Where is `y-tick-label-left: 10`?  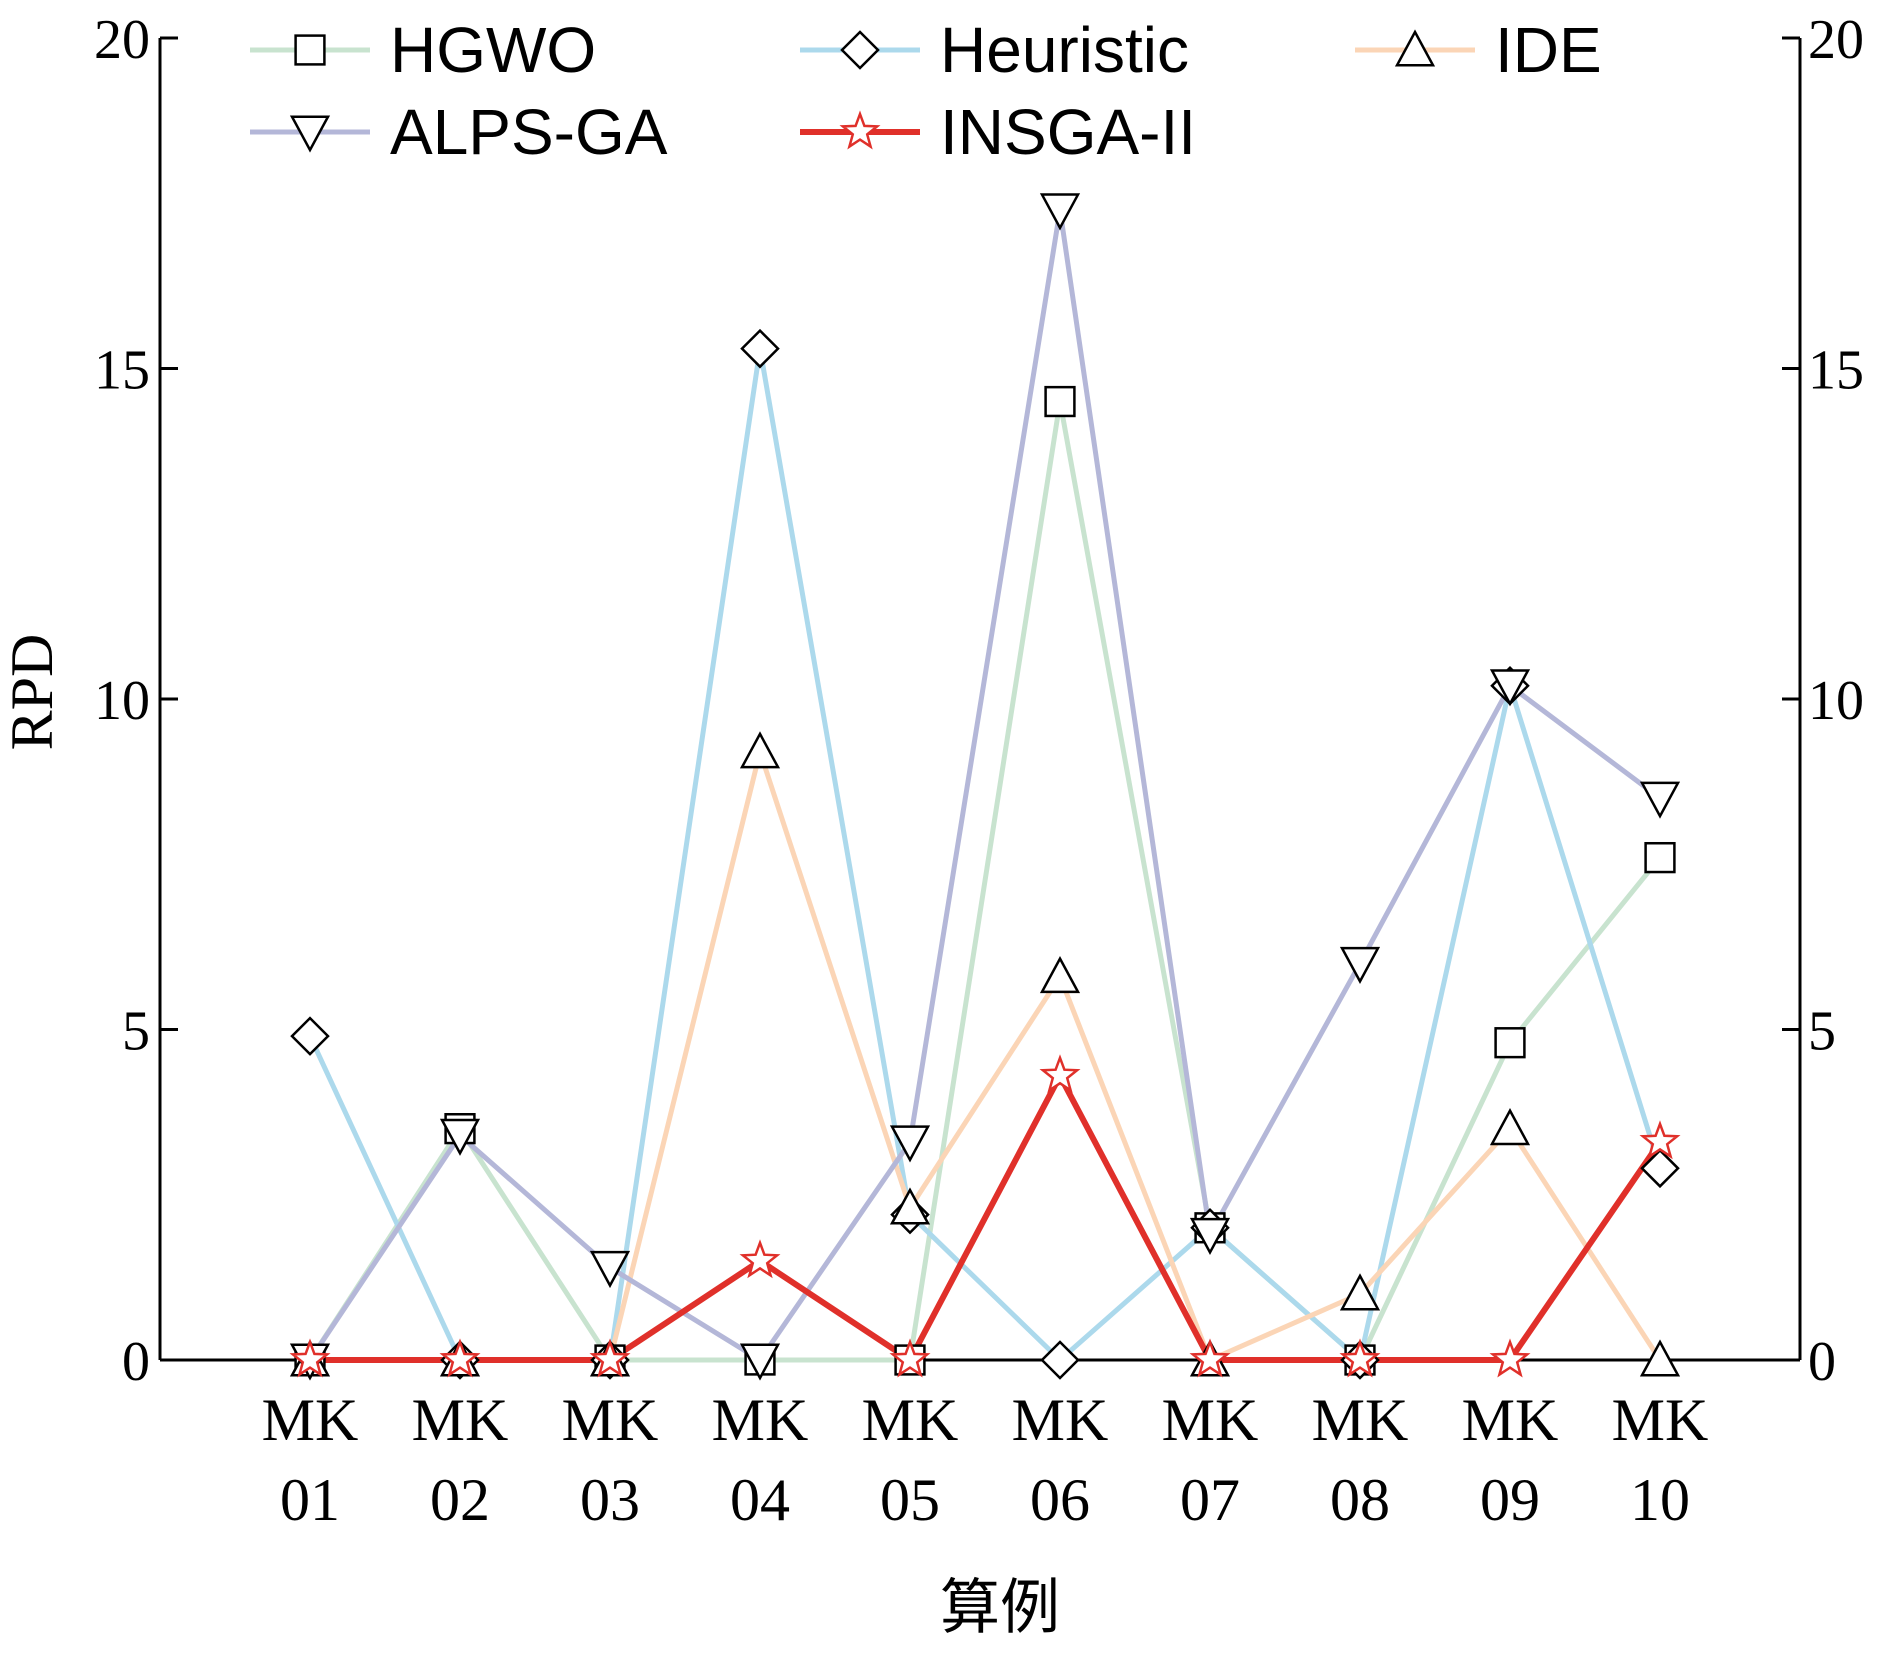 y-tick-label-left: 10 is located at coordinates (122, 701).